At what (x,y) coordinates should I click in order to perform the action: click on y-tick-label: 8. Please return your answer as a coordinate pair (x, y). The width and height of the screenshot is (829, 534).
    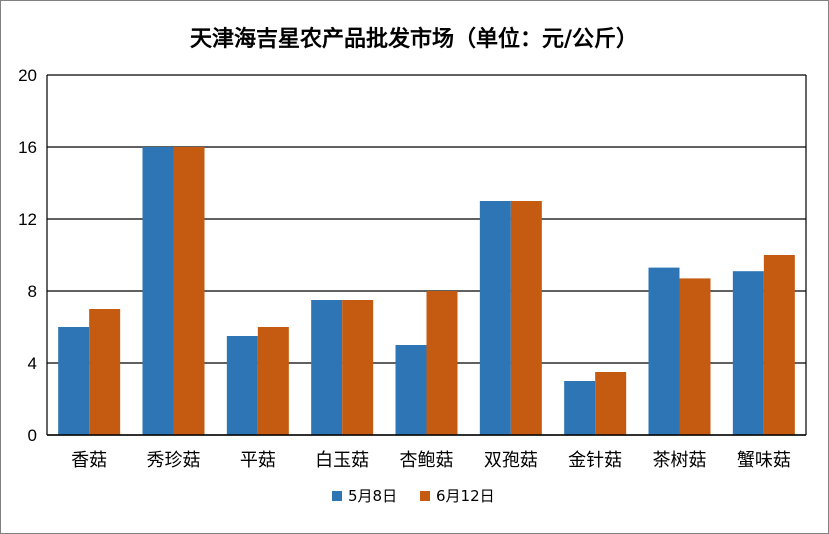
    Looking at the image, I should click on (32, 291).